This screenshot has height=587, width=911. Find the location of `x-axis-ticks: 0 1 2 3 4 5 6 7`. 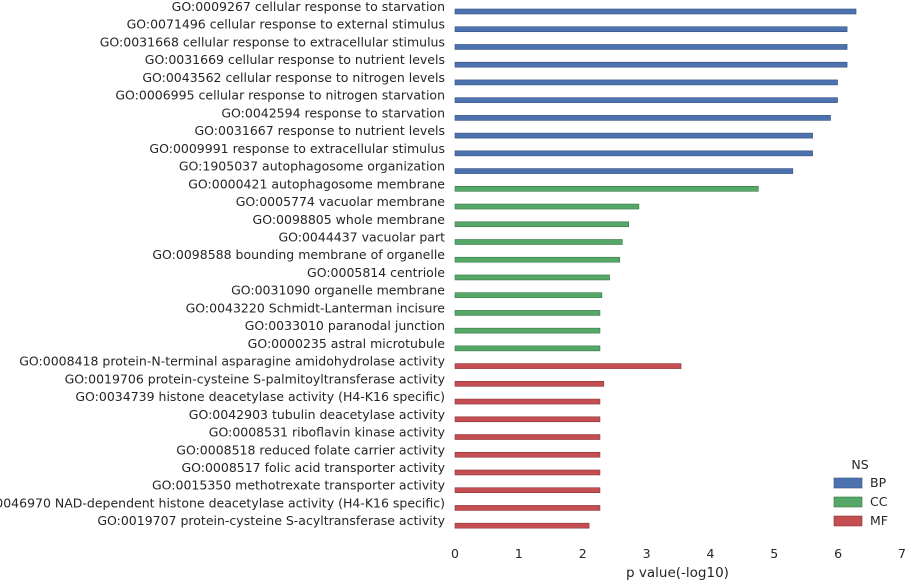

x-axis-ticks: 0 1 2 3 4 5 6 7 is located at coordinates (678, 553).